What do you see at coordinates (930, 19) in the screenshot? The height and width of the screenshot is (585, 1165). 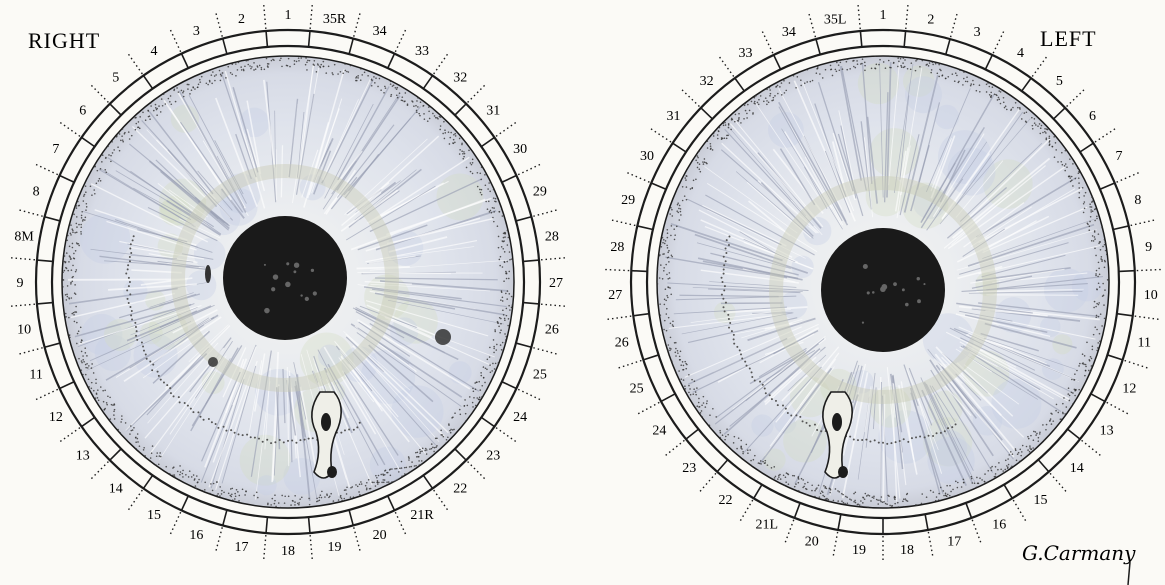 I see `zone-number-label: 2` at bounding box center [930, 19].